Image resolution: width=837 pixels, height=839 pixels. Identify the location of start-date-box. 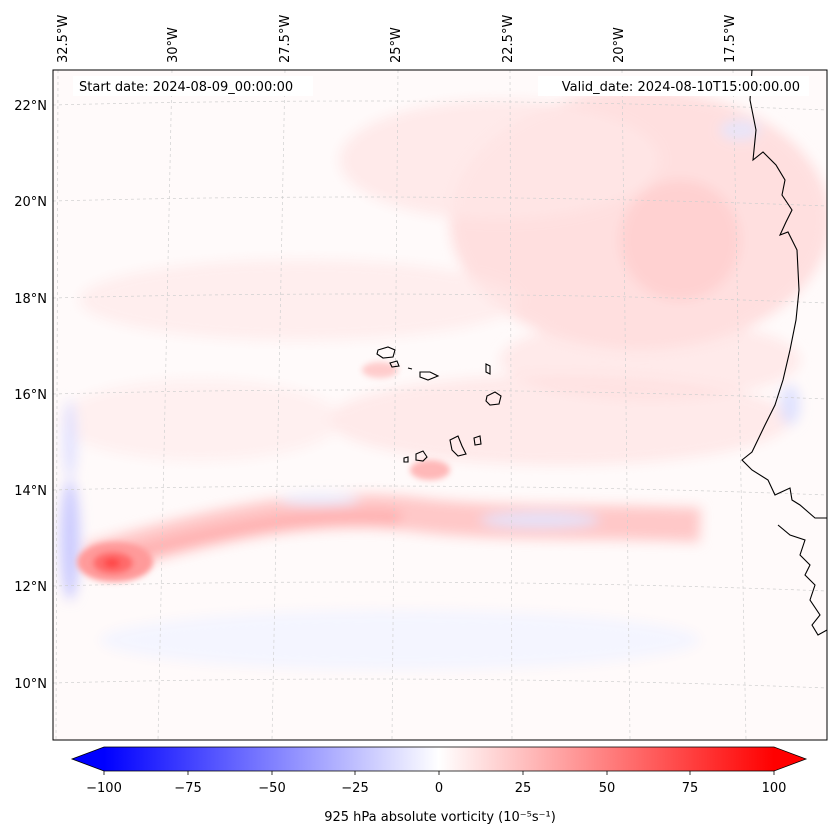
(193, 86).